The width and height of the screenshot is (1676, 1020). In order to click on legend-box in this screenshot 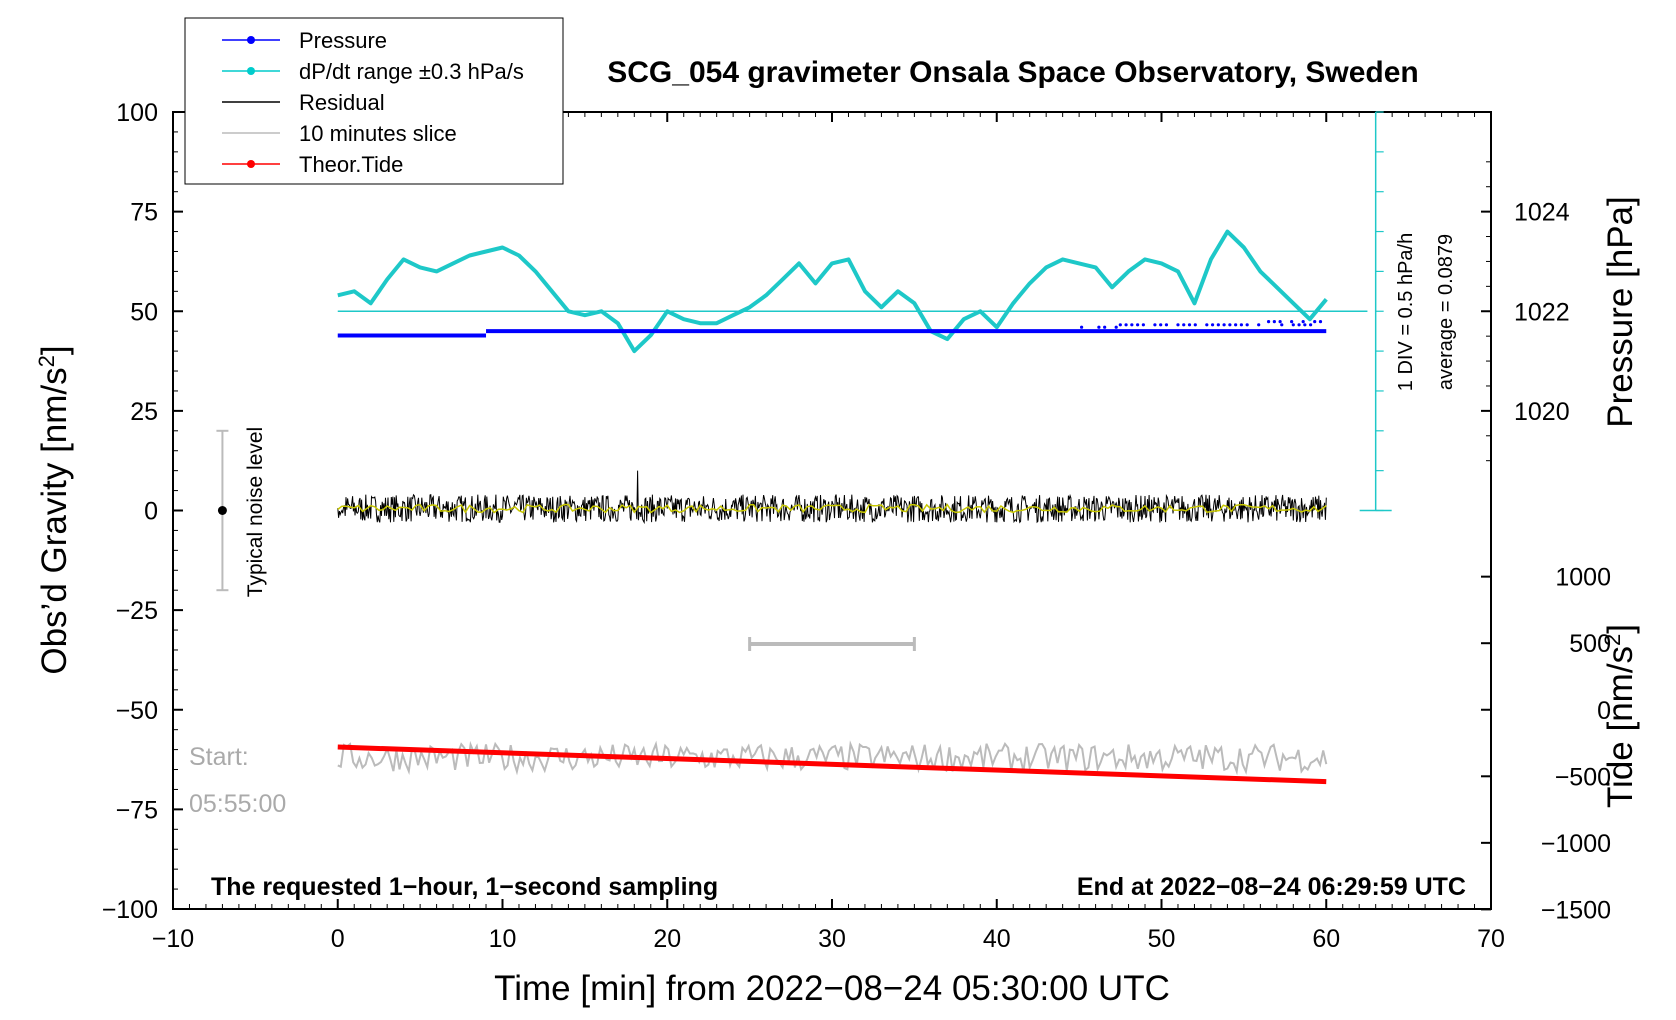, I will do `click(374, 101)`.